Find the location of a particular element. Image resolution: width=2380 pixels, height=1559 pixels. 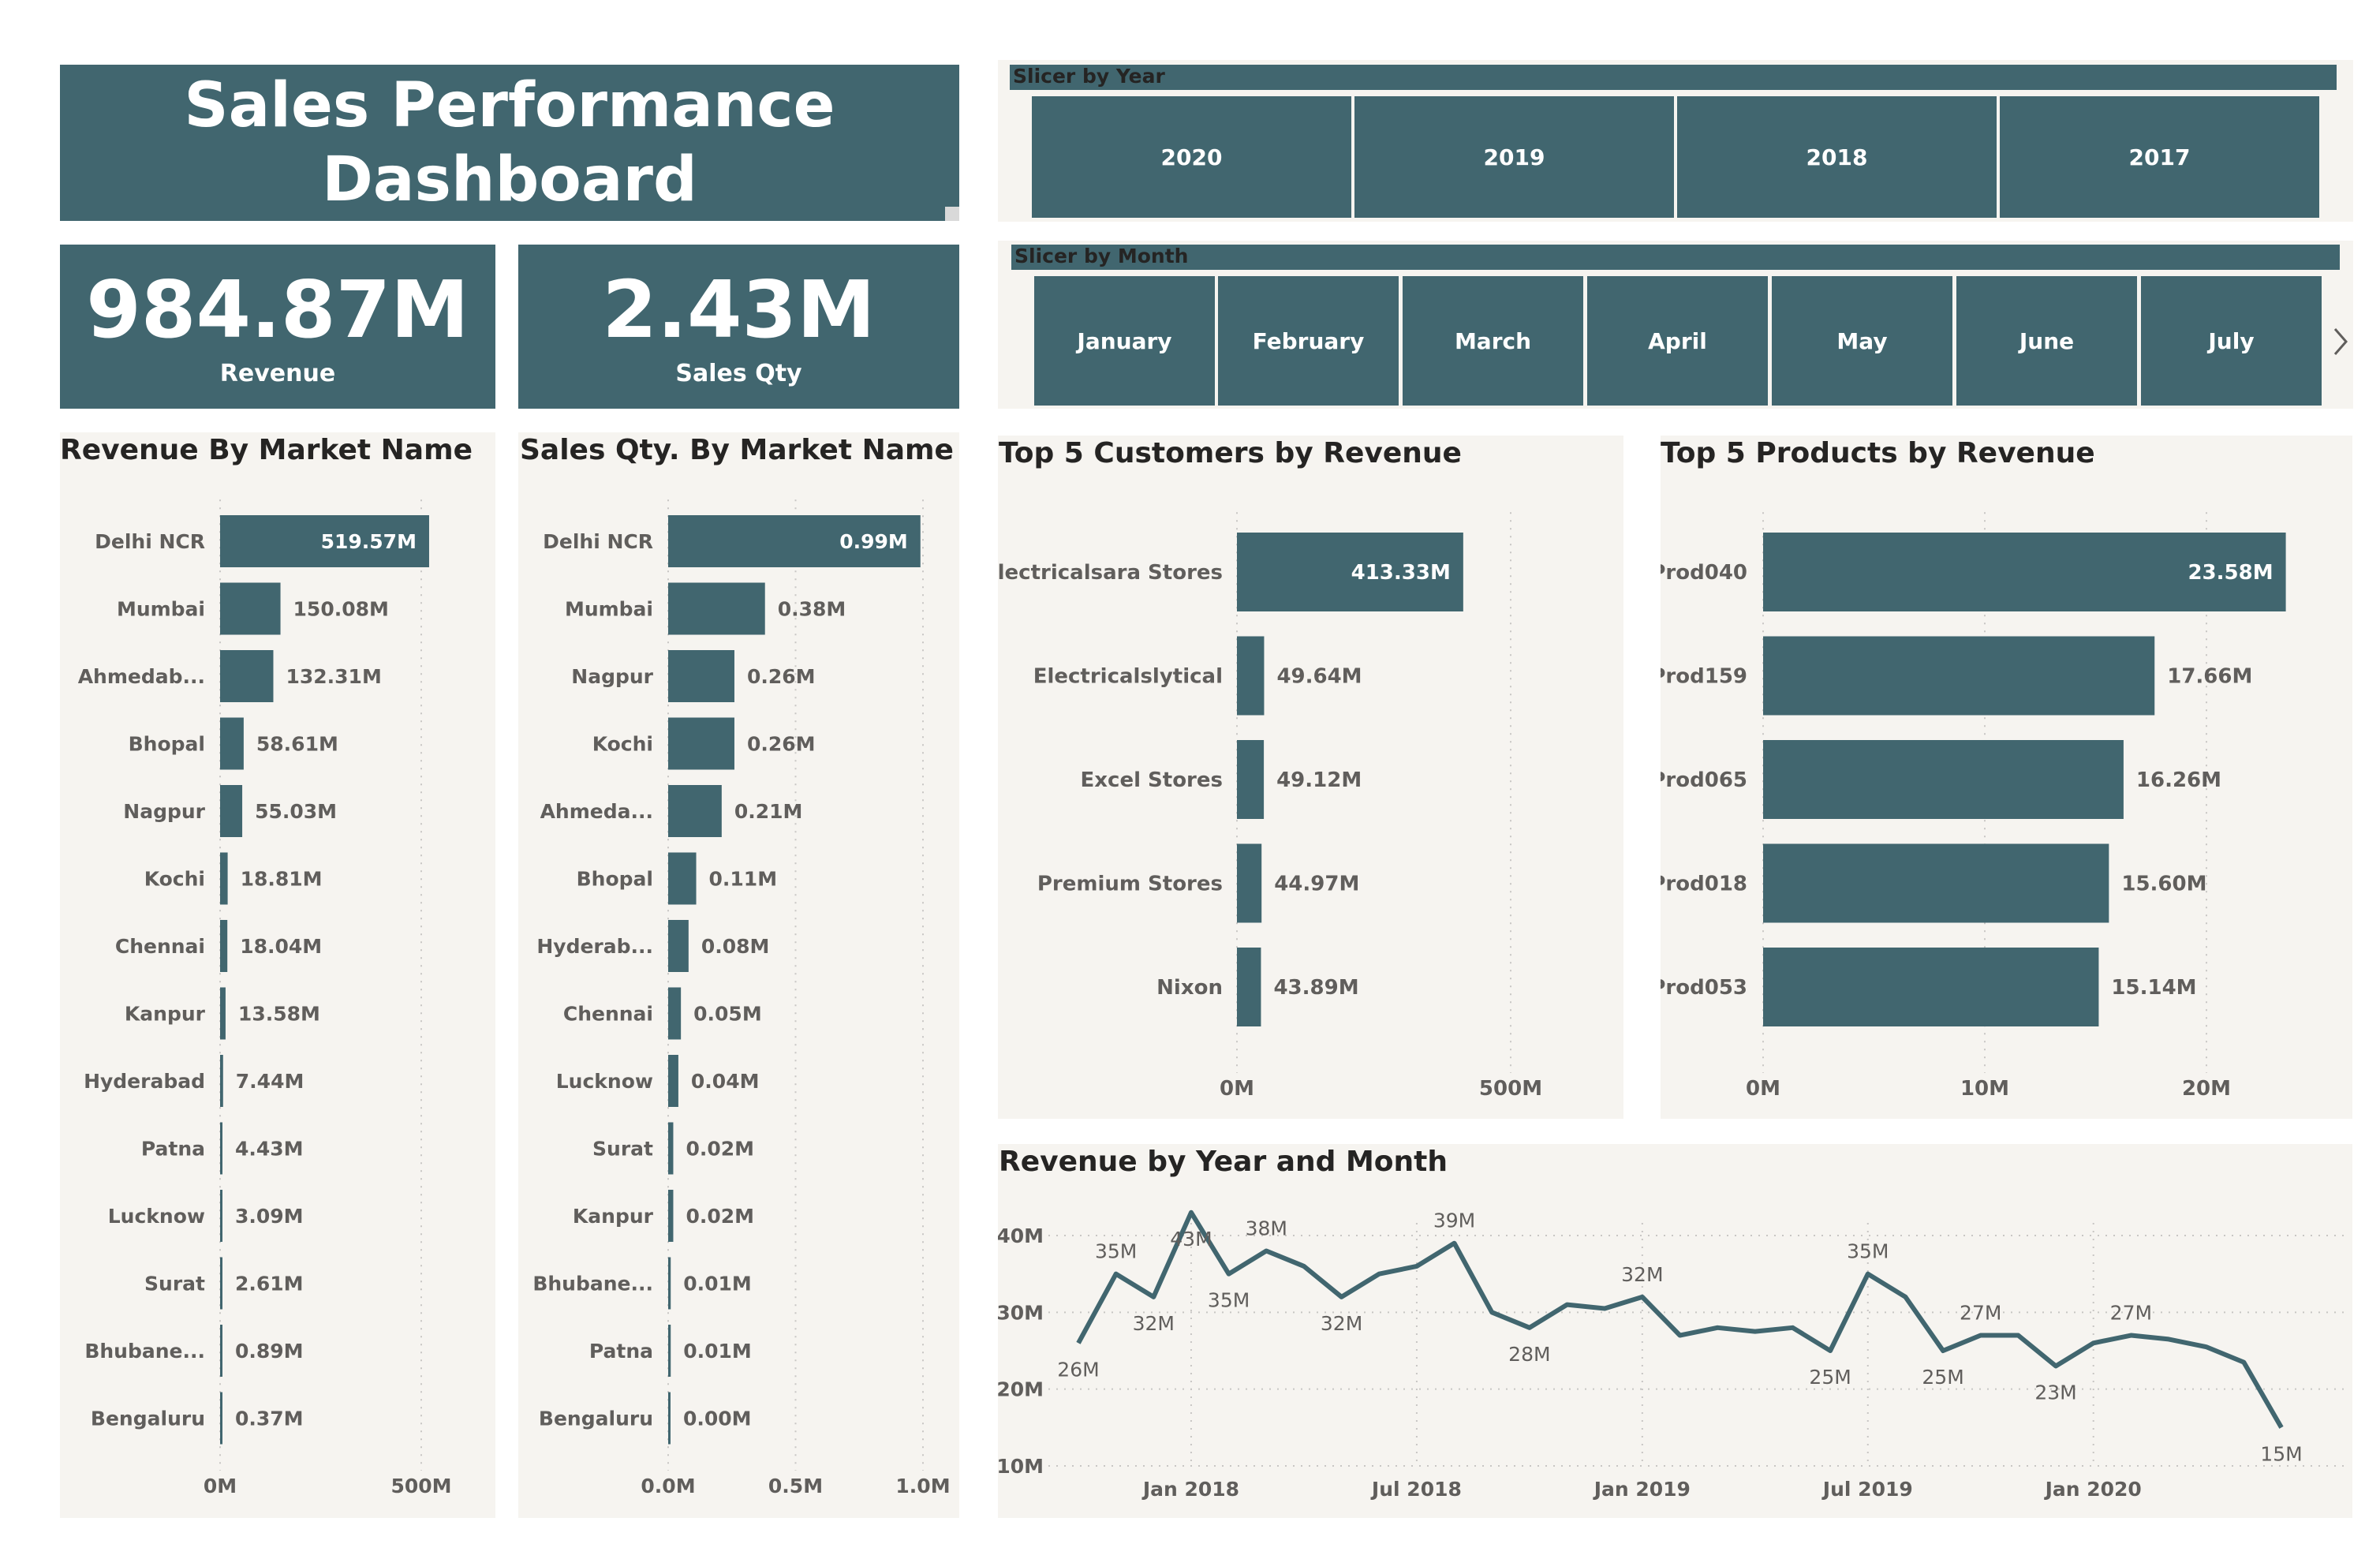

year-option-2017: 2017 is located at coordinates (2159, 157).